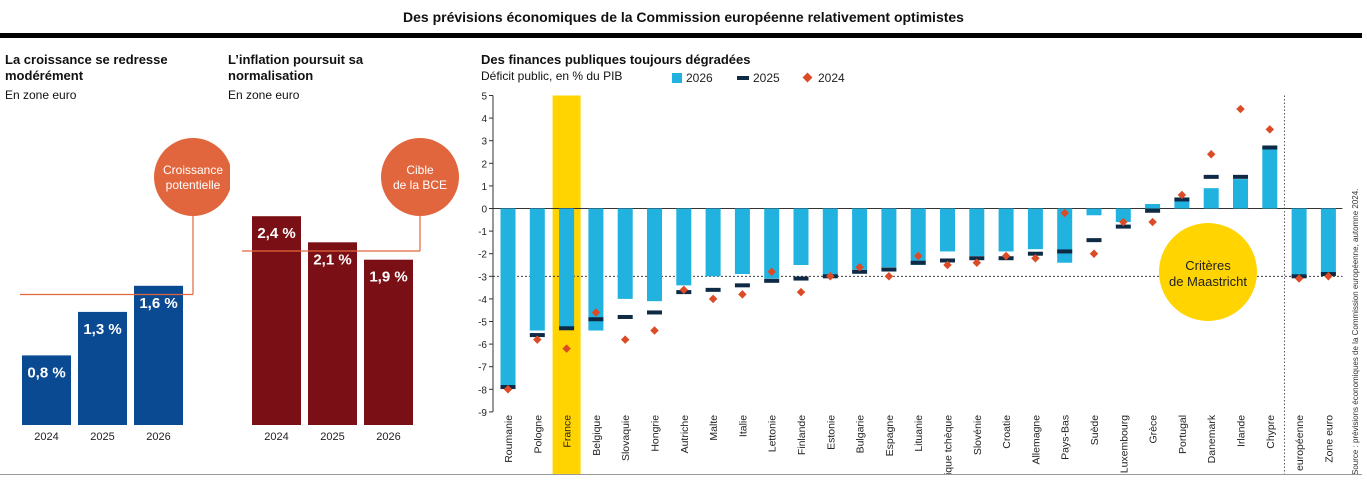 The height and width of the screenshot is (496, 1367). I want to click on country-label: Belgique, so click(597, 435).